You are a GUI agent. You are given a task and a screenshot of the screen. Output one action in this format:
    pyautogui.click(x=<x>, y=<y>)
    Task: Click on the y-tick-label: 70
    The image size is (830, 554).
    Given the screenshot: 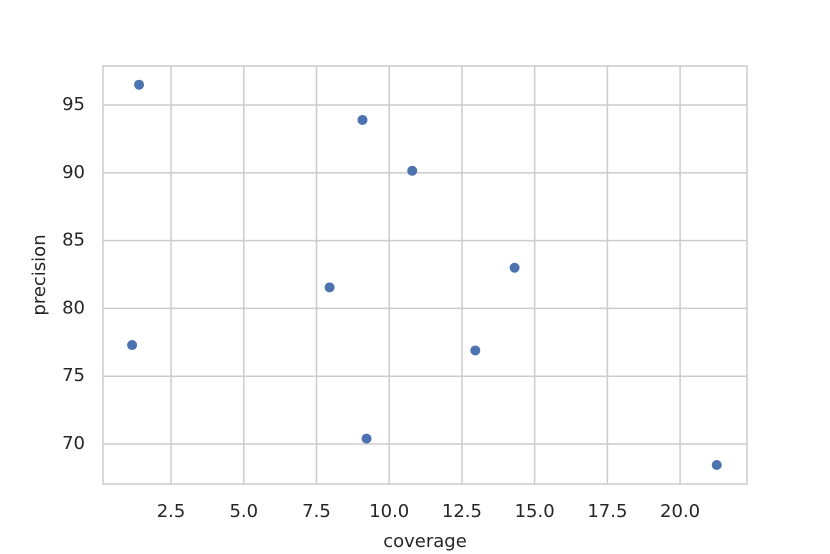 What is the action you would take?
    pyautogui.click(x=73, y=443)
    